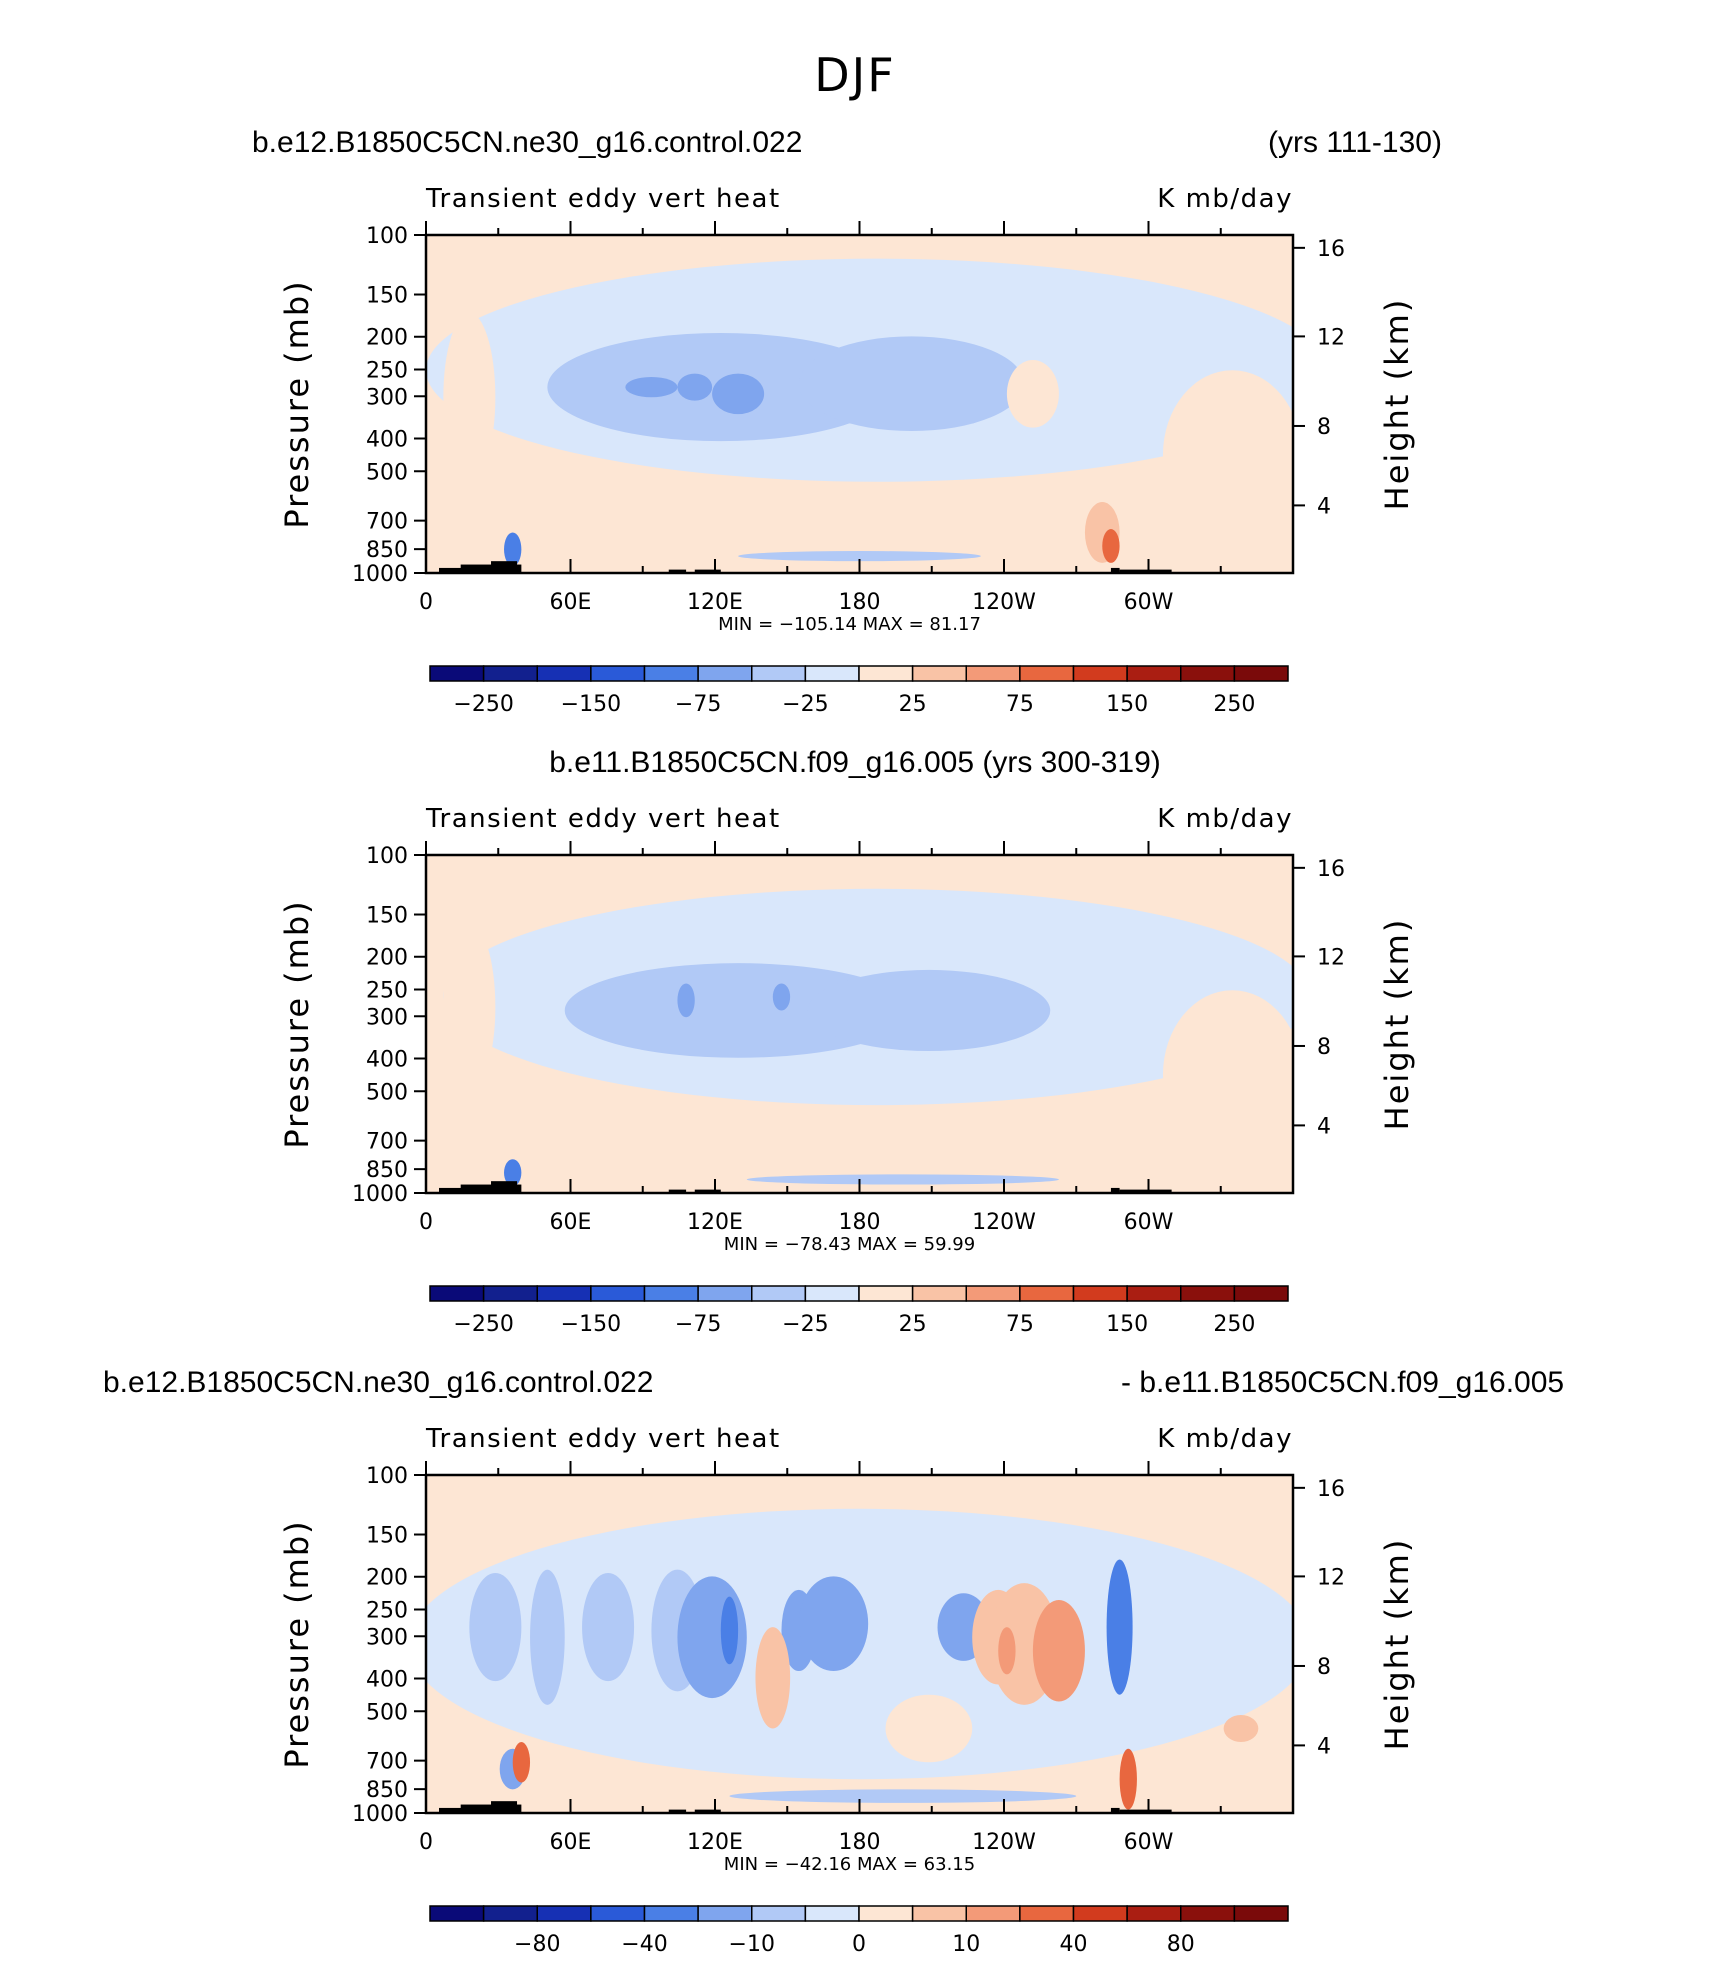 This screenshot has height=1974, width=1710. I want to click on colorbar-label: −80, so click(537, 1944).